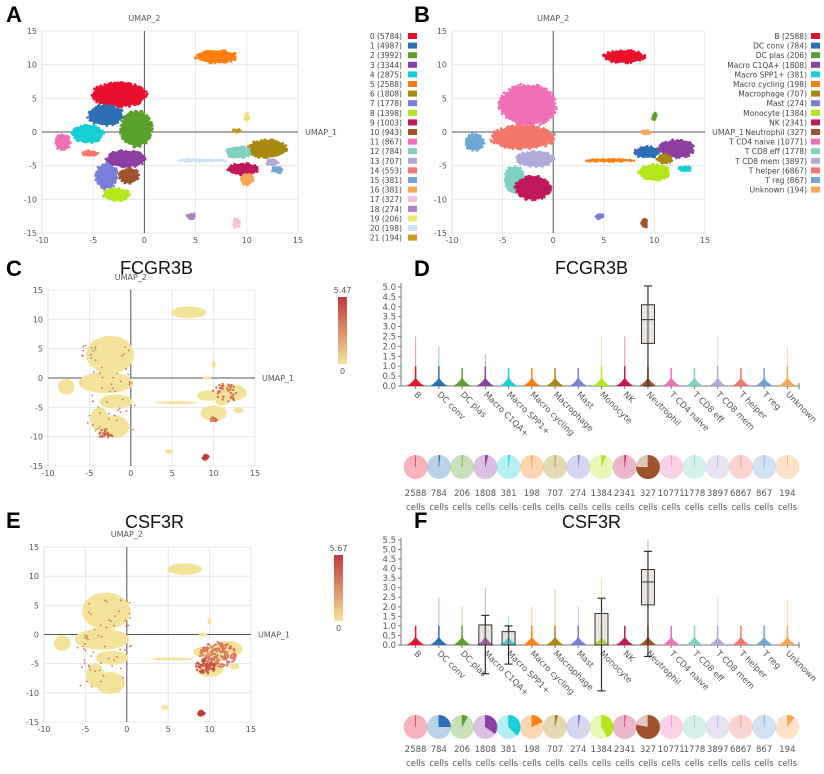  Describe the element at coordinates (210, 729) in the screenshot. I see `x-tick-label: 10` at that location.